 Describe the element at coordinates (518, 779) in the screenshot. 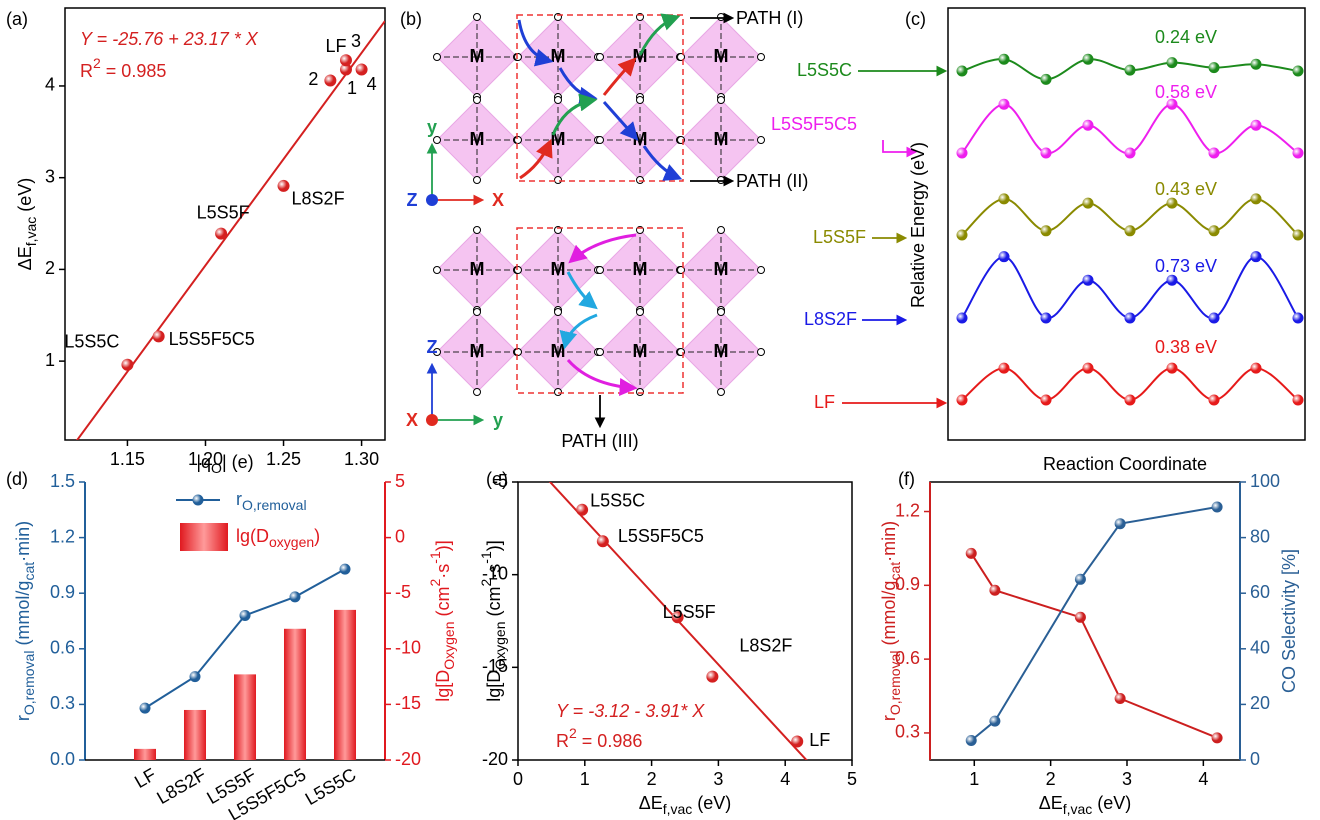

I see `x-tick-label: 0` at that location.